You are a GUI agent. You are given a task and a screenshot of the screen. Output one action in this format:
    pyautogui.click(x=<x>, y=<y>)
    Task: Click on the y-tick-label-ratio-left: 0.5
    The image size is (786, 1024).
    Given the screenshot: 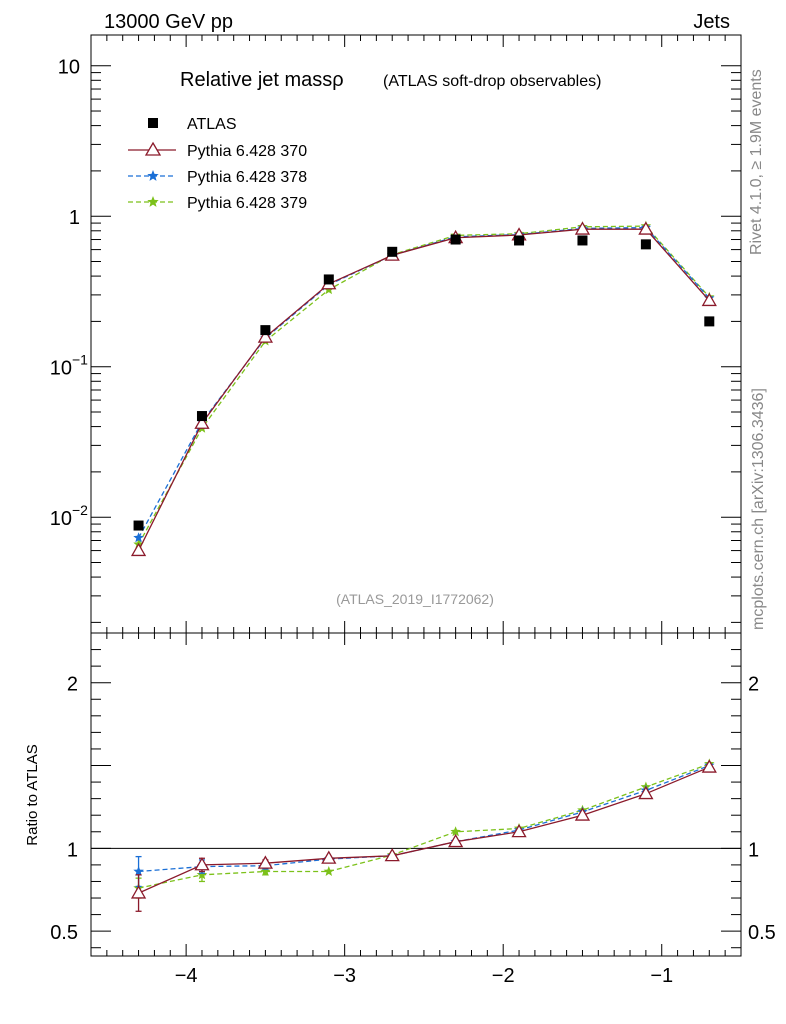 What is the action you would take?
    pyautogui.click(x=64, y=933)
    